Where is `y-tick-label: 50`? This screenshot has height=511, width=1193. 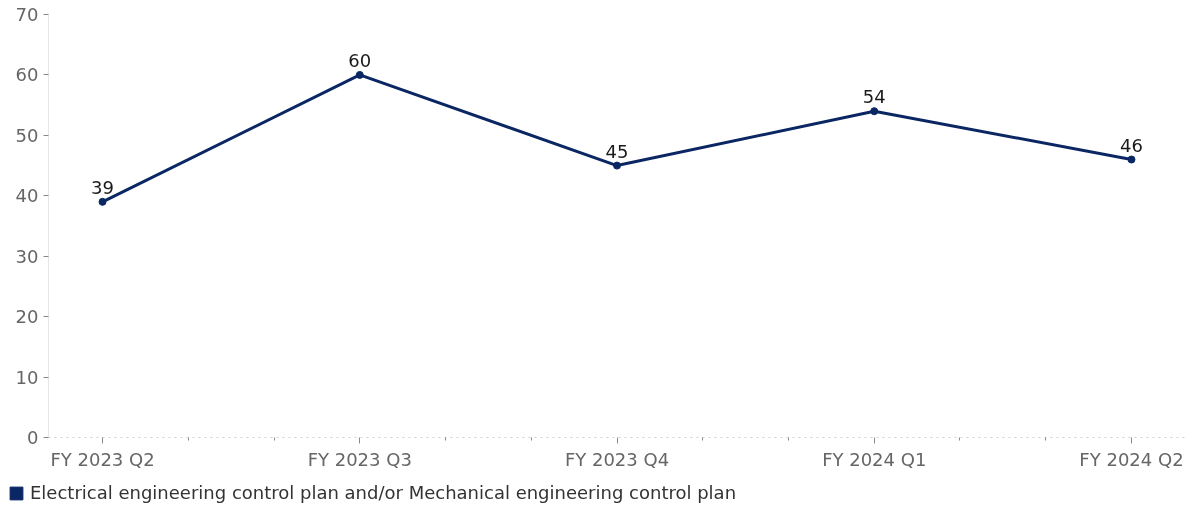 y-tick-label: 50 is located at coordinates (27, 135).